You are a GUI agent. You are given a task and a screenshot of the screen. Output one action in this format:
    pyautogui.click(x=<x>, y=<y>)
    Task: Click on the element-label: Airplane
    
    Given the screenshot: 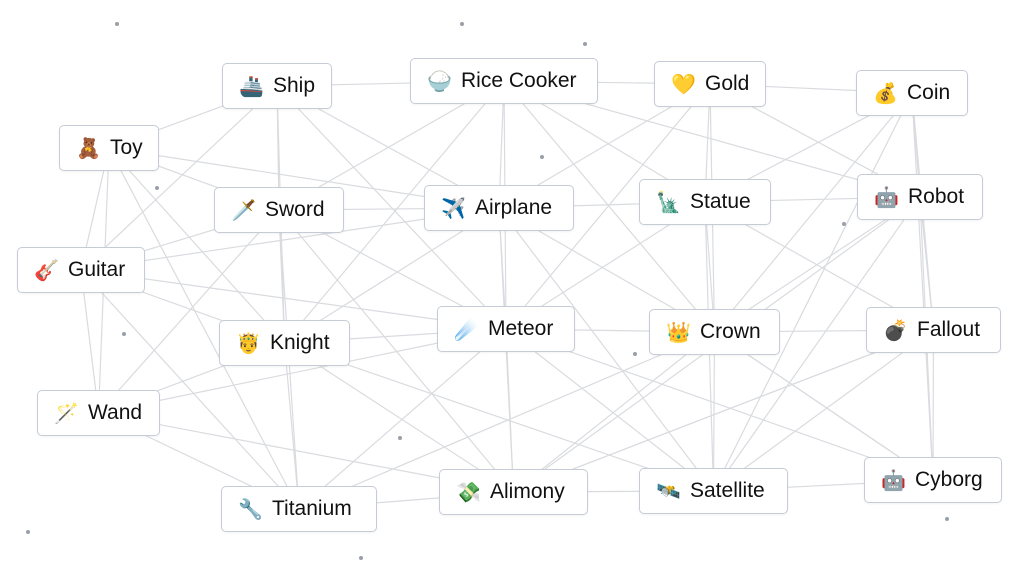 What is the action you would take?
    pyautogui.click(x=514, y=207)
    